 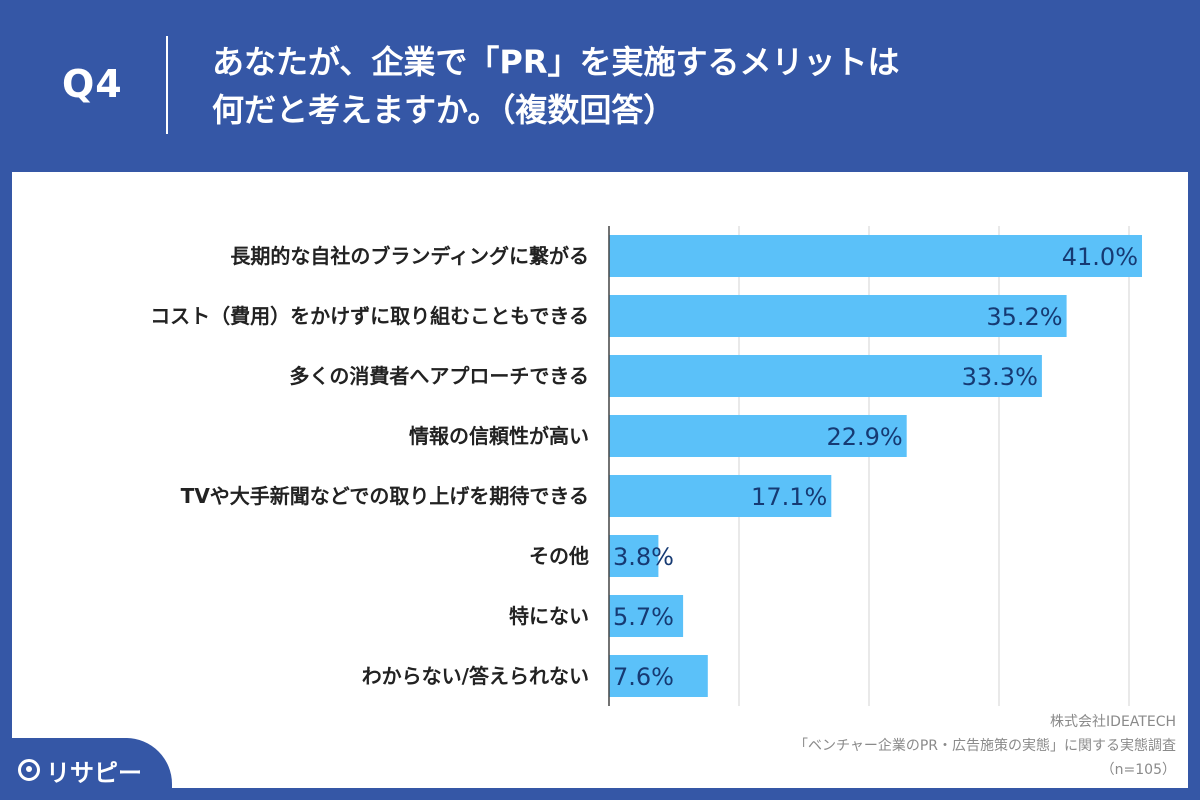 What do you see at coordinates (475, 676) in the screenshot?
I see `category-label: わからない/答えられない` at bounding box center [475, 676].